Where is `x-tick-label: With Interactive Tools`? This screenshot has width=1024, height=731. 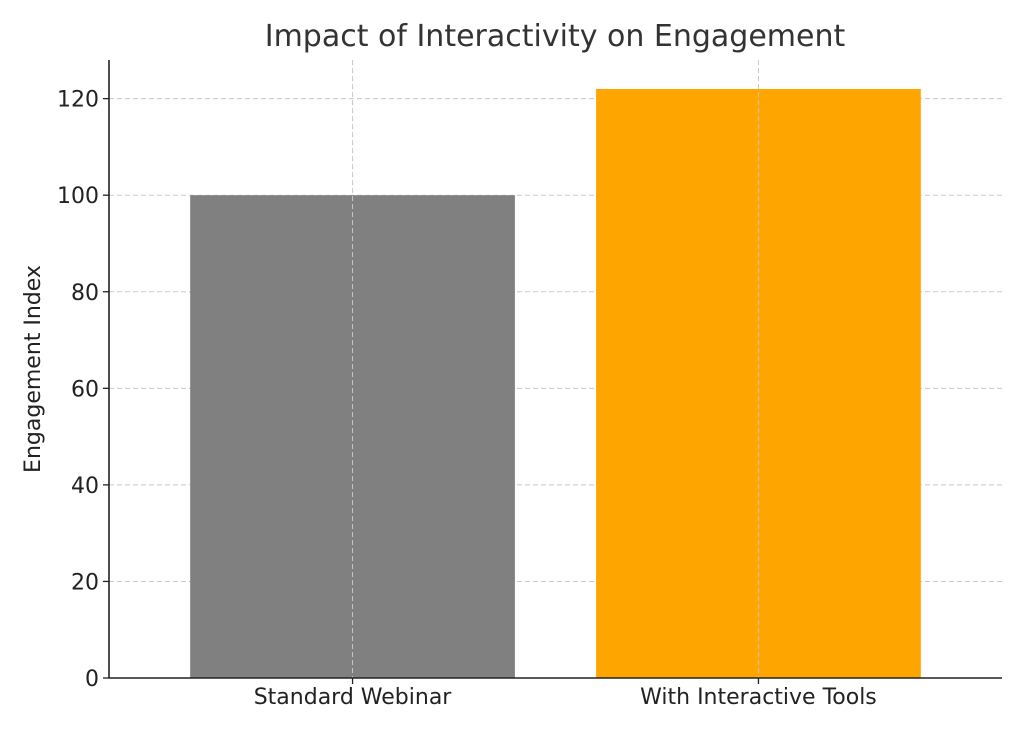 x-tick-label: With Interactive Tools is located at coordinates (758, 697).